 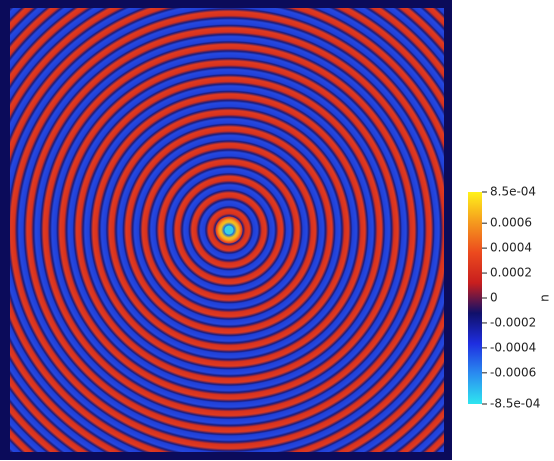 I want to click on colorbar-tick-label: 0.0004, so click(x=511, y=248).